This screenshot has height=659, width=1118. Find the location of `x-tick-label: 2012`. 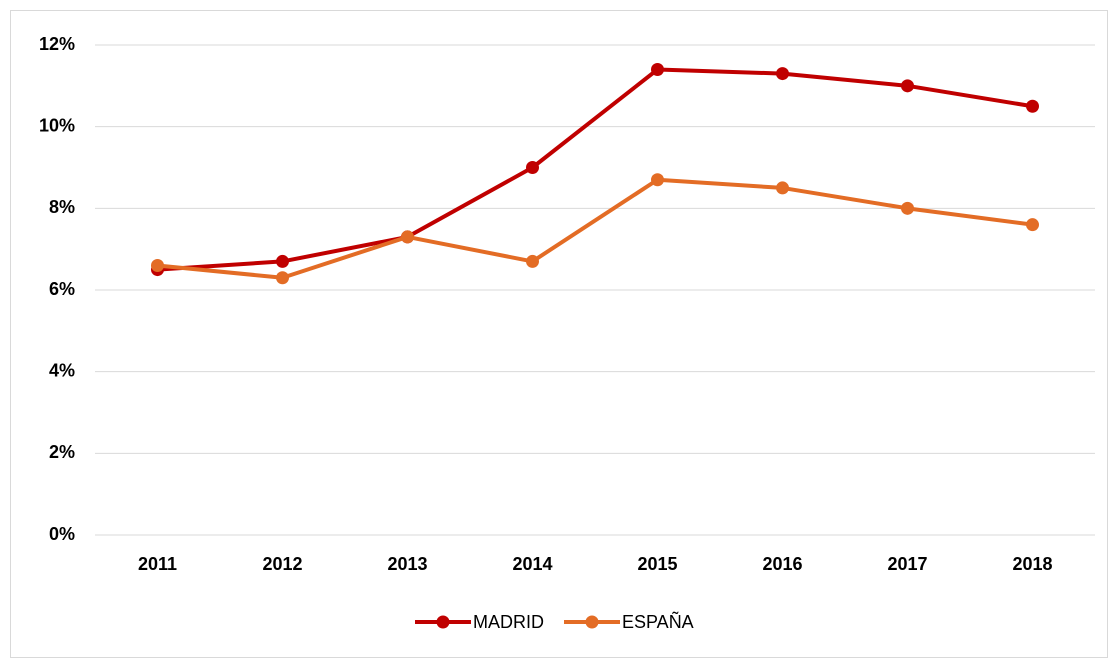

x-tick-label: 2012 is located at coordinates (282, 564).